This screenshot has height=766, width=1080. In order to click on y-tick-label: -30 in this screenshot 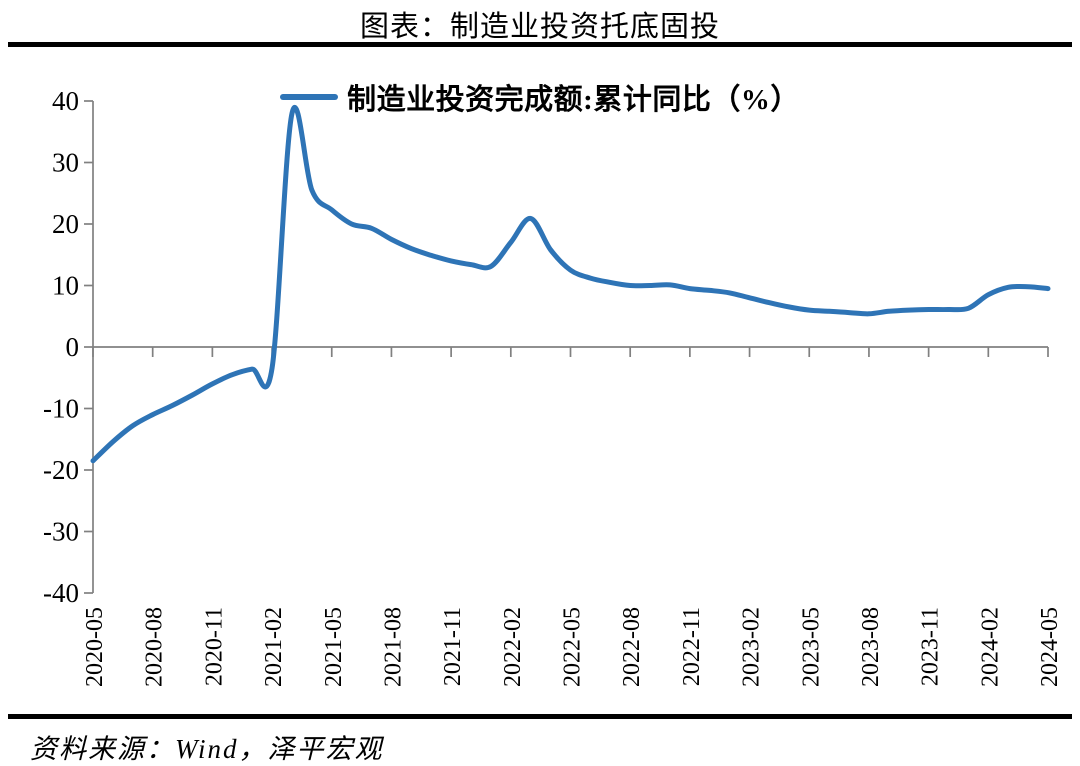, I will do `click(61, 532)`.